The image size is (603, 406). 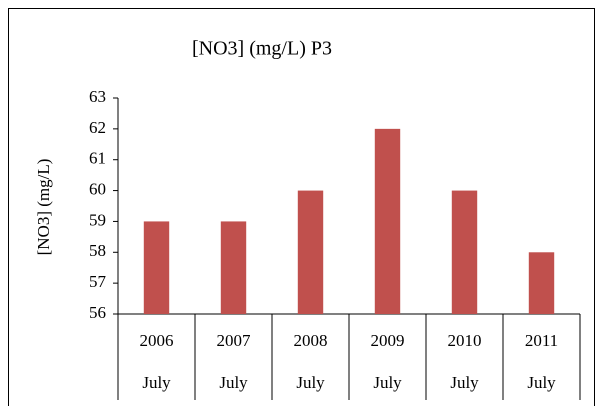 What do you see at coordinates (43, 207) in the screenshot?
I see `y-axis-label: [NO3] (mg/L)` at bounding box center [43, 207].